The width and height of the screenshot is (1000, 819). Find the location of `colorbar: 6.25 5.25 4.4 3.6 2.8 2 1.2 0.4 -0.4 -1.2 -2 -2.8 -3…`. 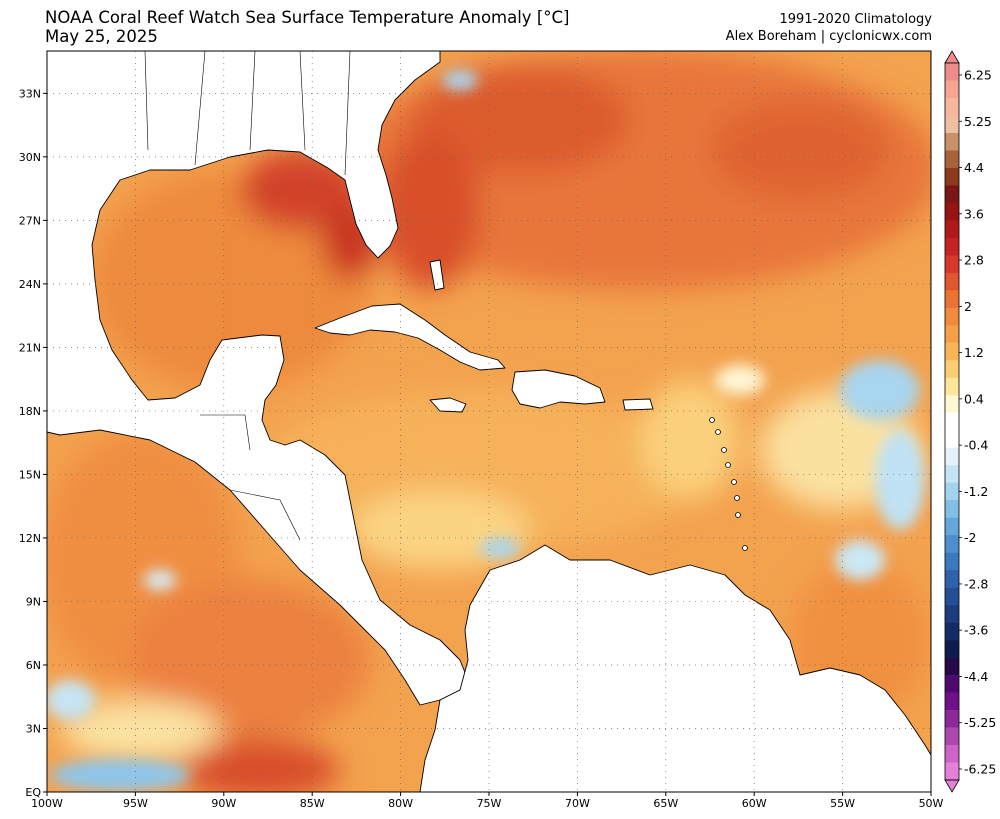

colorbar: 6.25 5.25 4.4 3.6 2.8 2 1.2 0.4 -0.4 -1.2 -2 -2.8 -3… is located at coordinates (970, 421).